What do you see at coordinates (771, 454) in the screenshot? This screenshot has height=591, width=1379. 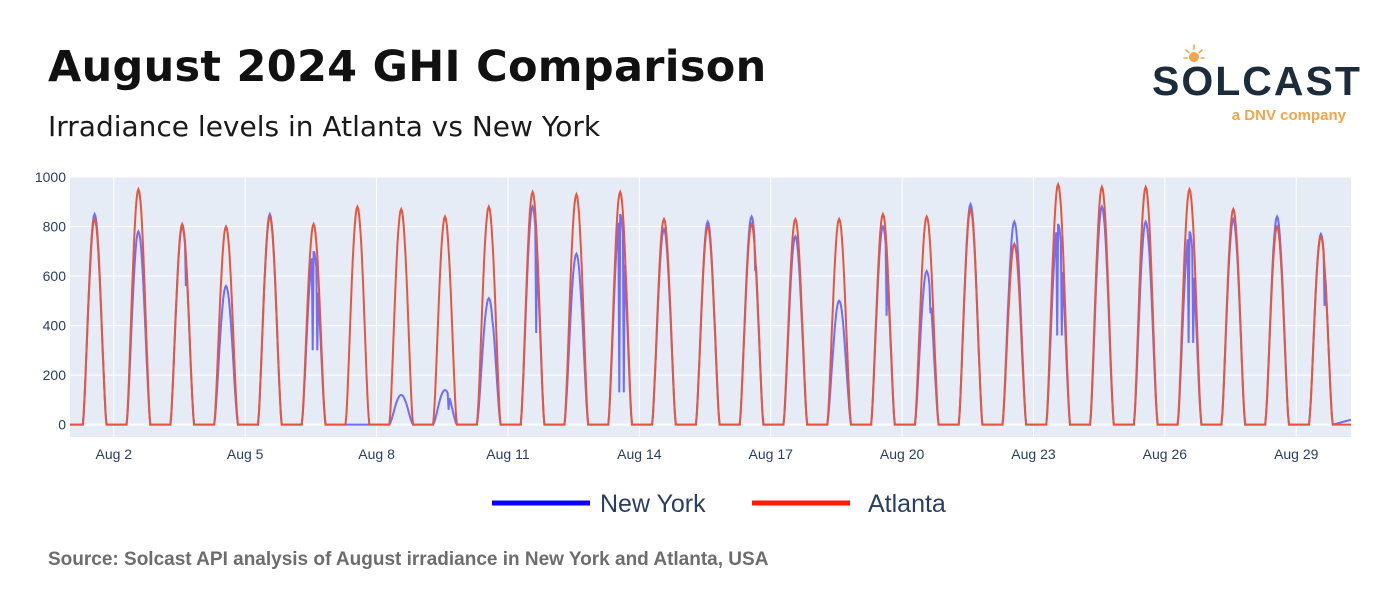 I see `x-tick-label: Aug 17` at bounding box center [771, 454].